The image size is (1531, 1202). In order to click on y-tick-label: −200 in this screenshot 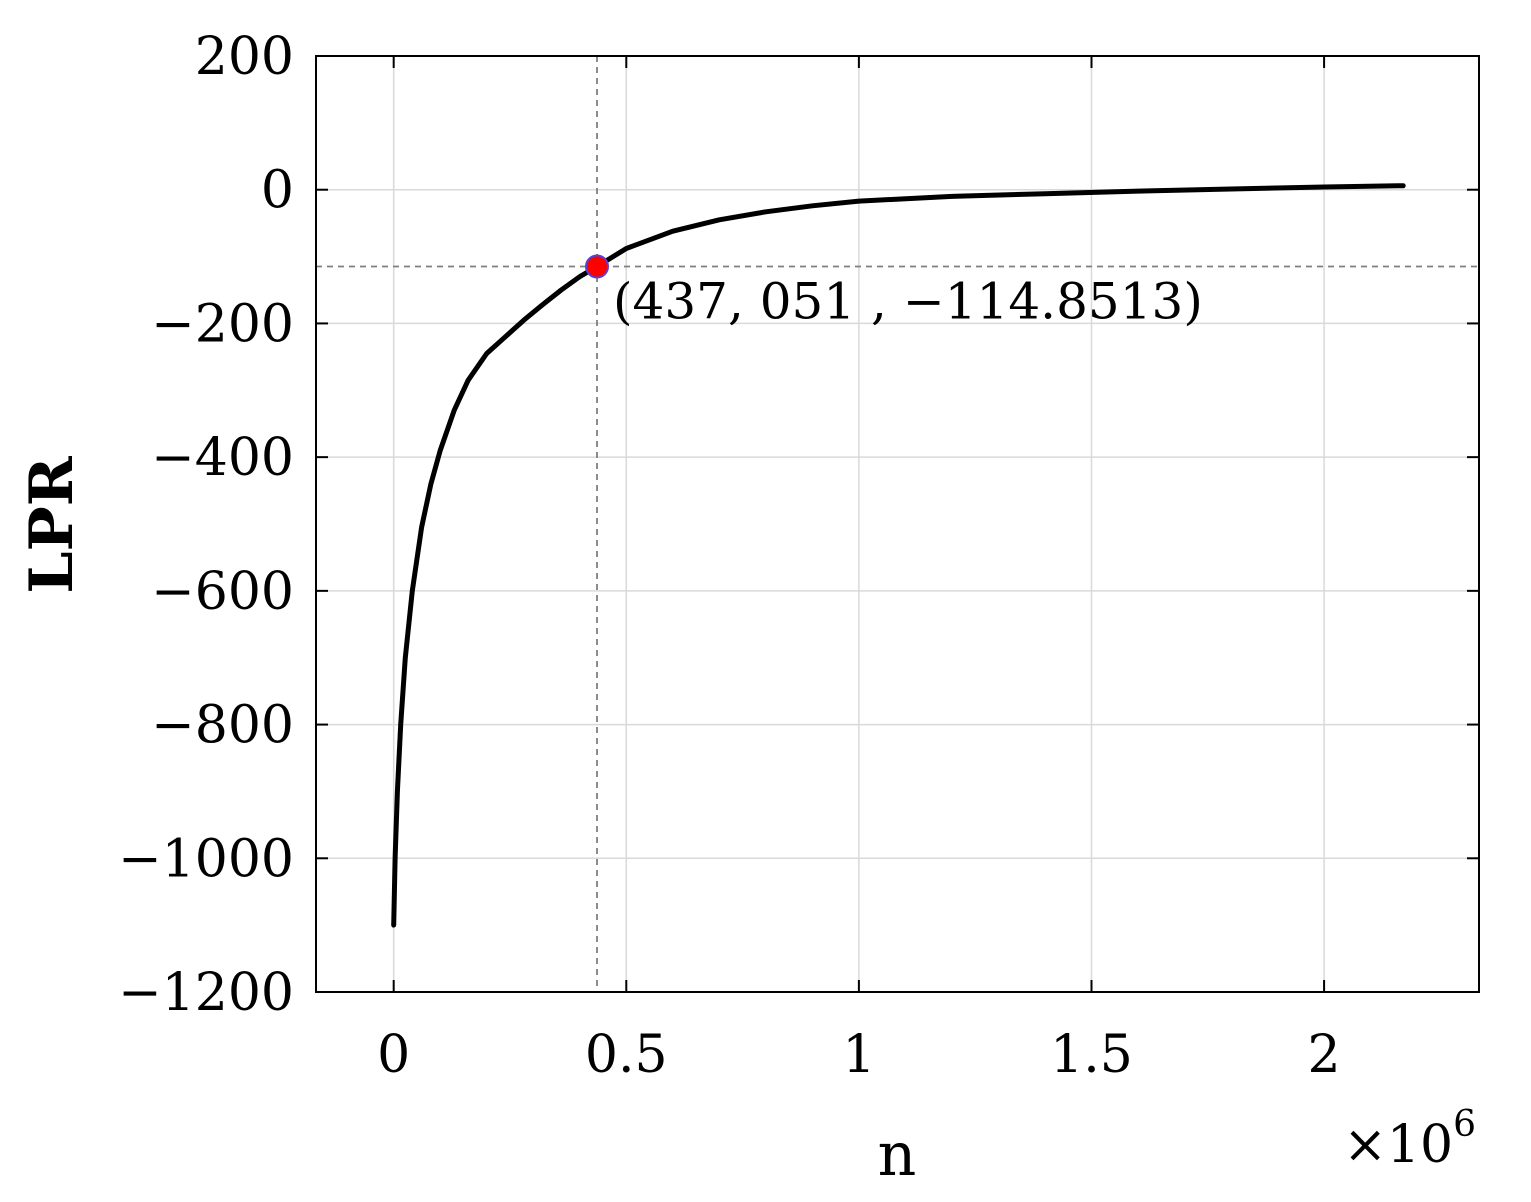, I will do `click(222, 324)`.